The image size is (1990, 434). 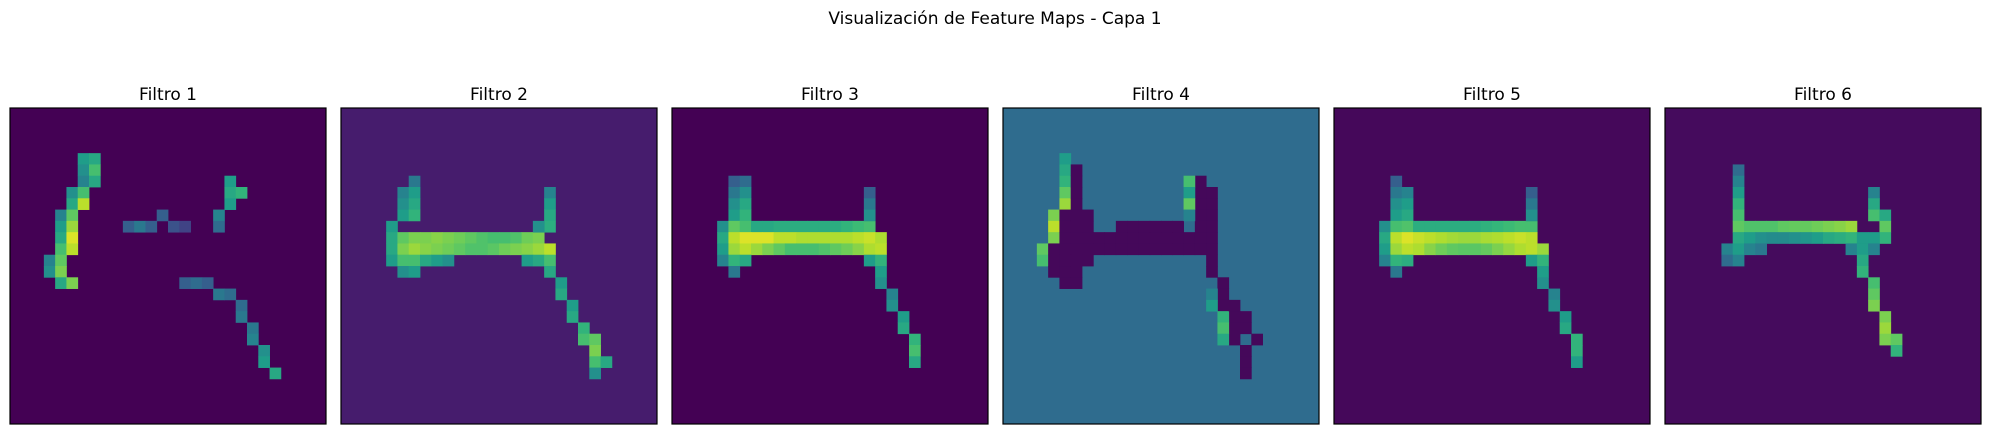 I want to click on panel-title: Filtro 6, so click(x=1823, y=95).